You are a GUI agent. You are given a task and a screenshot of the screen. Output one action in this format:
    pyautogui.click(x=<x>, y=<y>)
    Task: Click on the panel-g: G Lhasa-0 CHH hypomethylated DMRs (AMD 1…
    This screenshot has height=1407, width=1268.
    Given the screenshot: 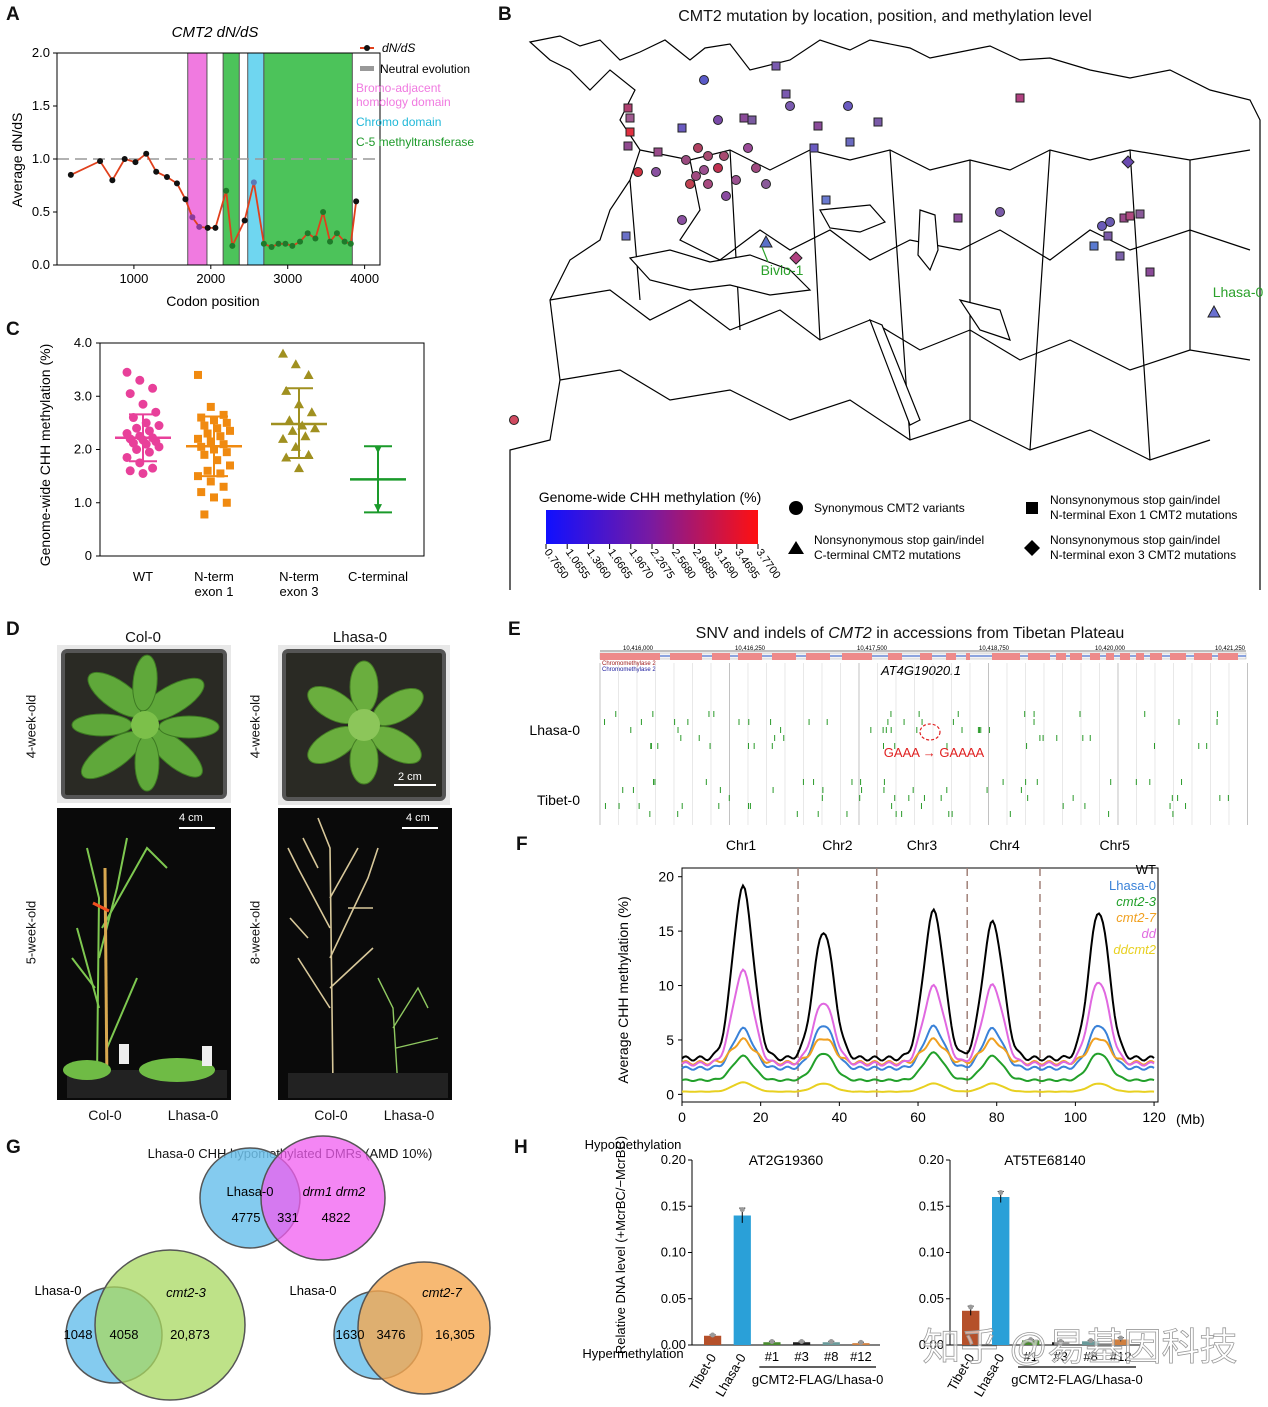 What is the action you would take?
    pyautogui.click(x=250, y=1268)
    